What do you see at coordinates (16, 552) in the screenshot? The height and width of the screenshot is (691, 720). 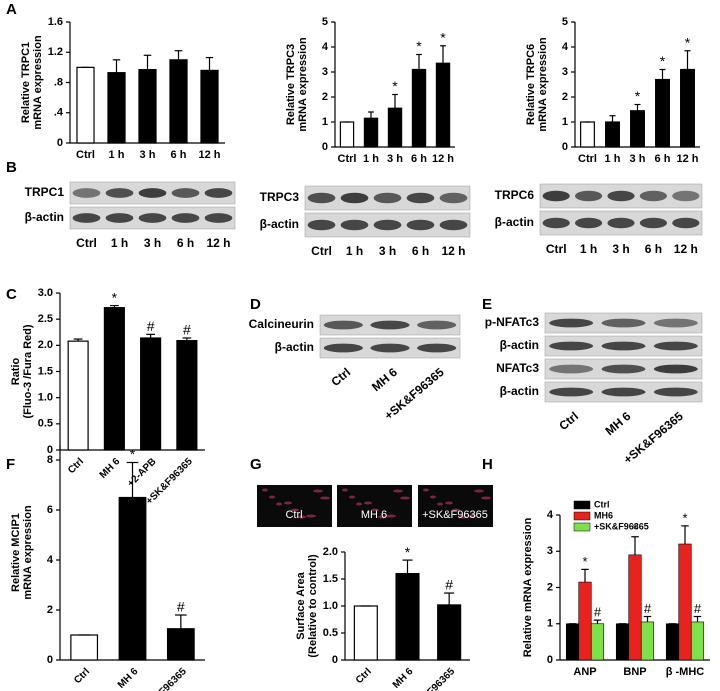 I see `y-axis-label: Relative MCIP1` at bounding box center [16, 552].